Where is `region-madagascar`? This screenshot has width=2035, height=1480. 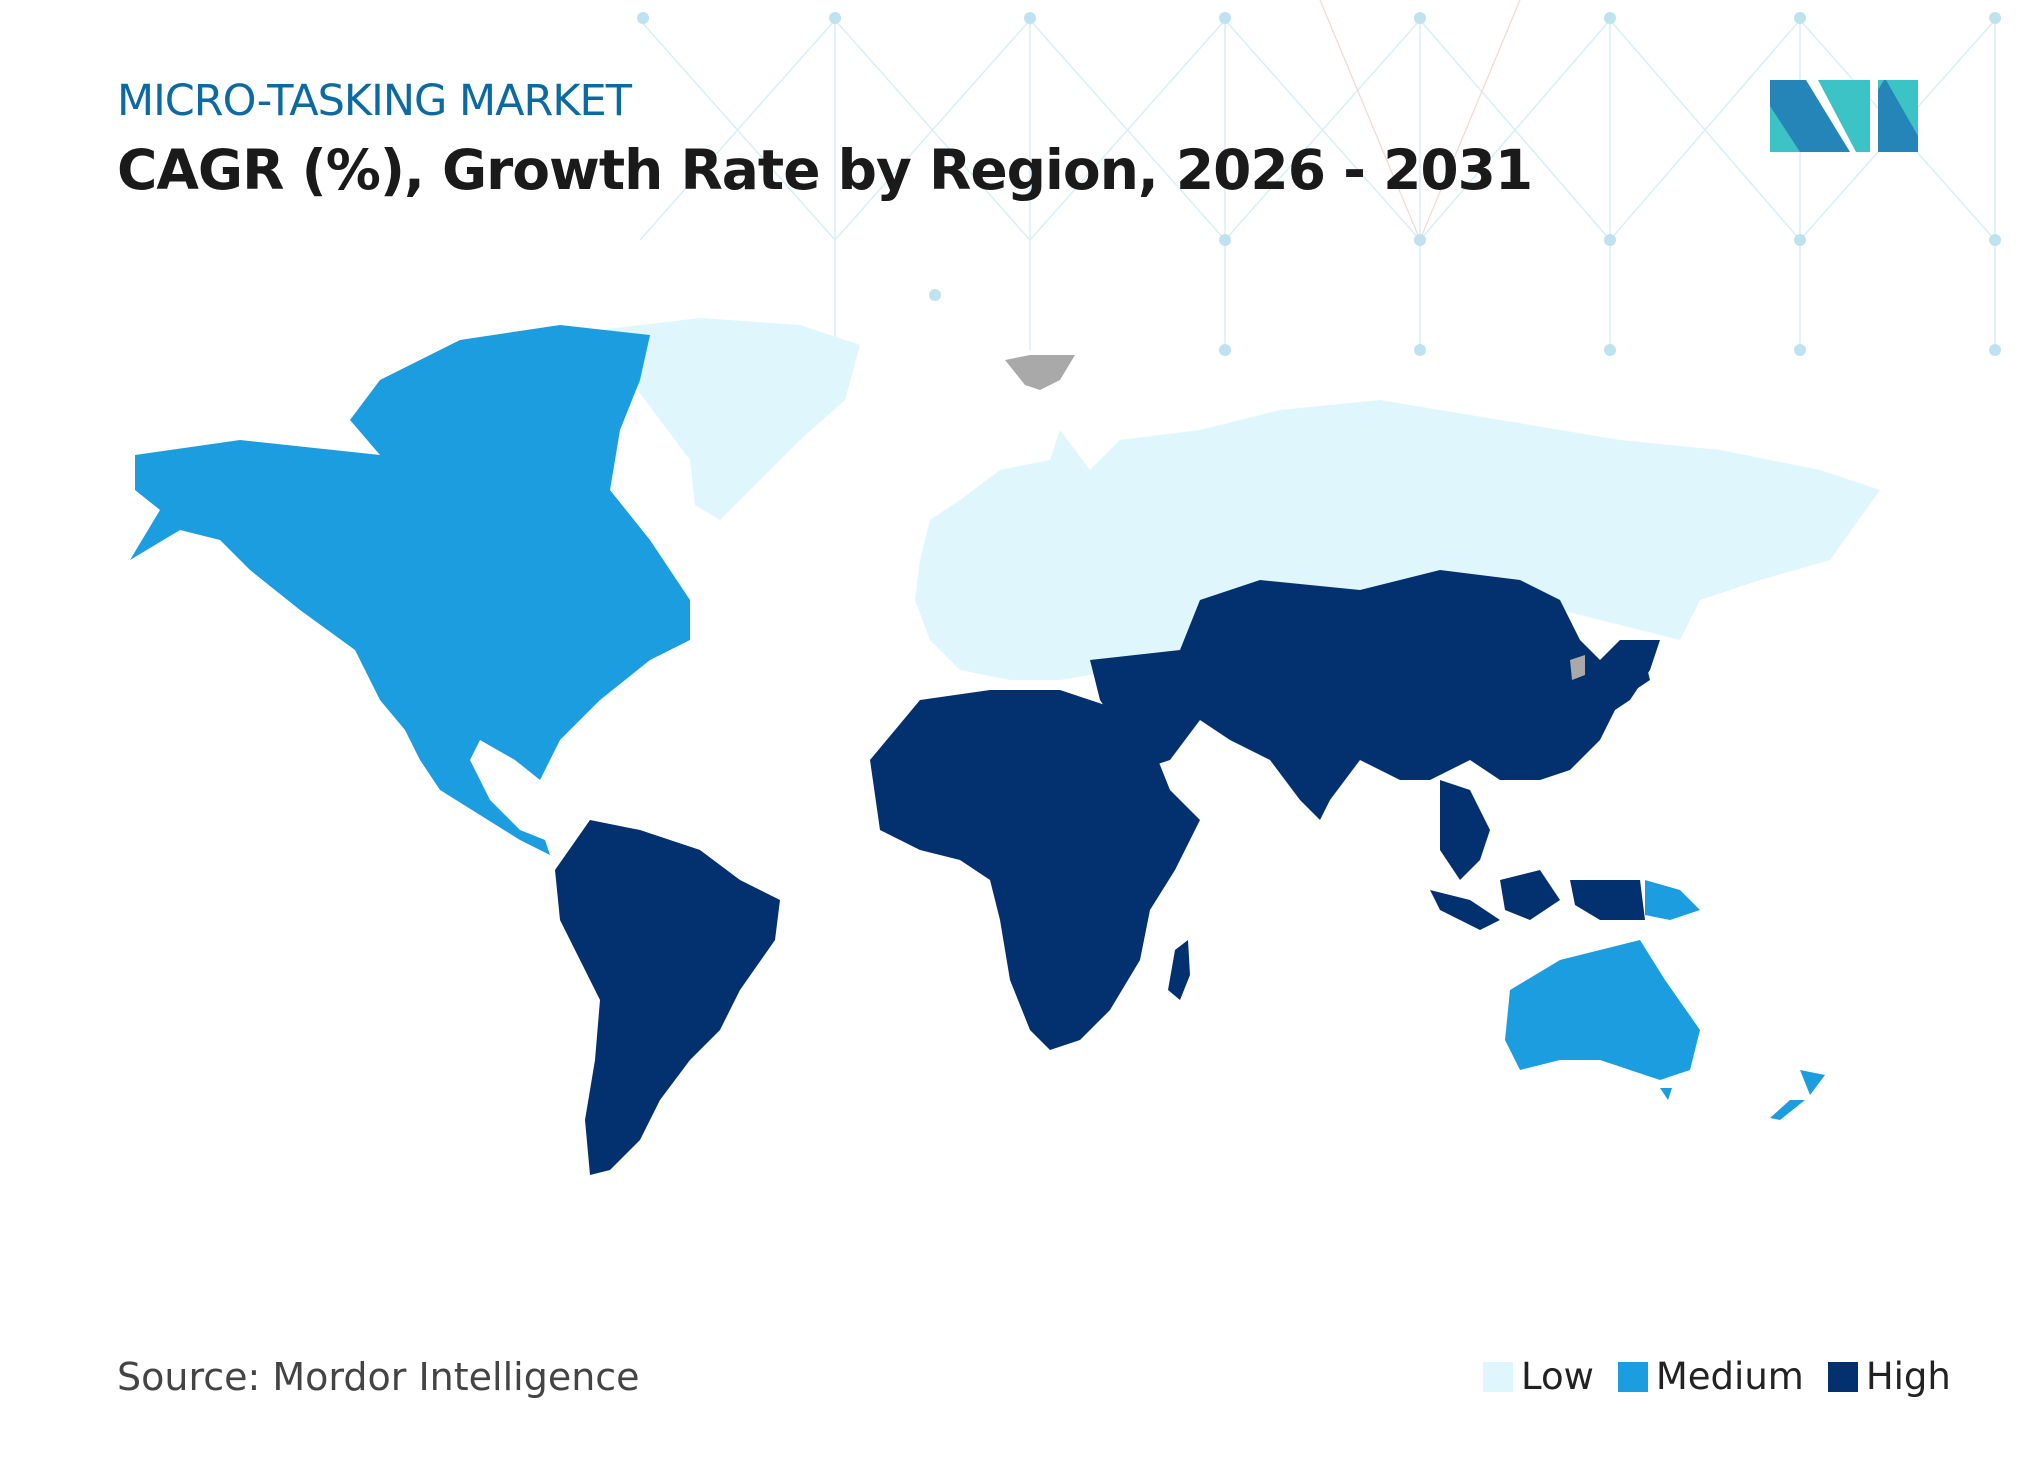 region-madagascar is located at coordinates (1179, 970).